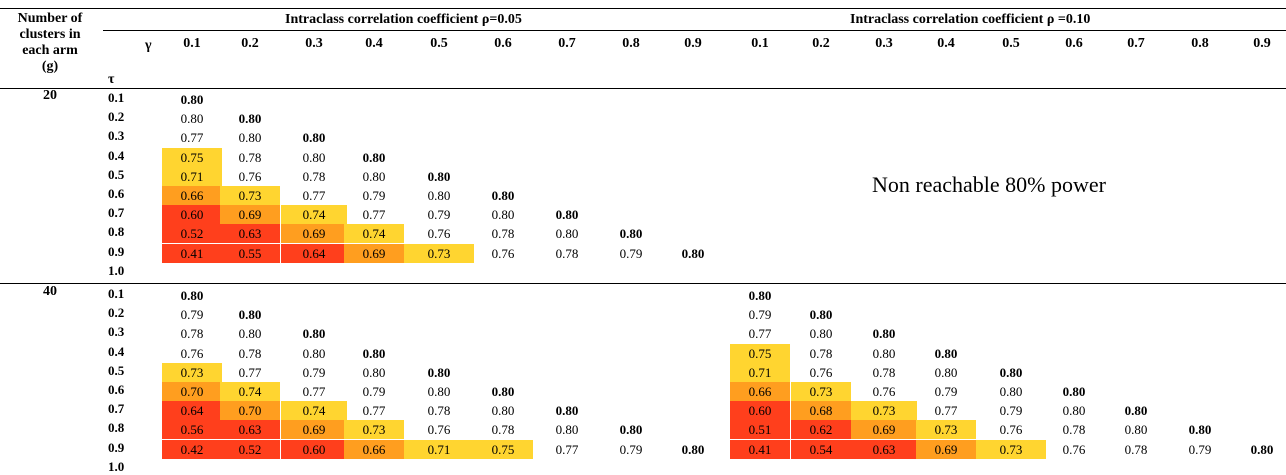 This screenshot has height=475, width=1286. I want to click on power-cell: 0.41, so click(192, 253).